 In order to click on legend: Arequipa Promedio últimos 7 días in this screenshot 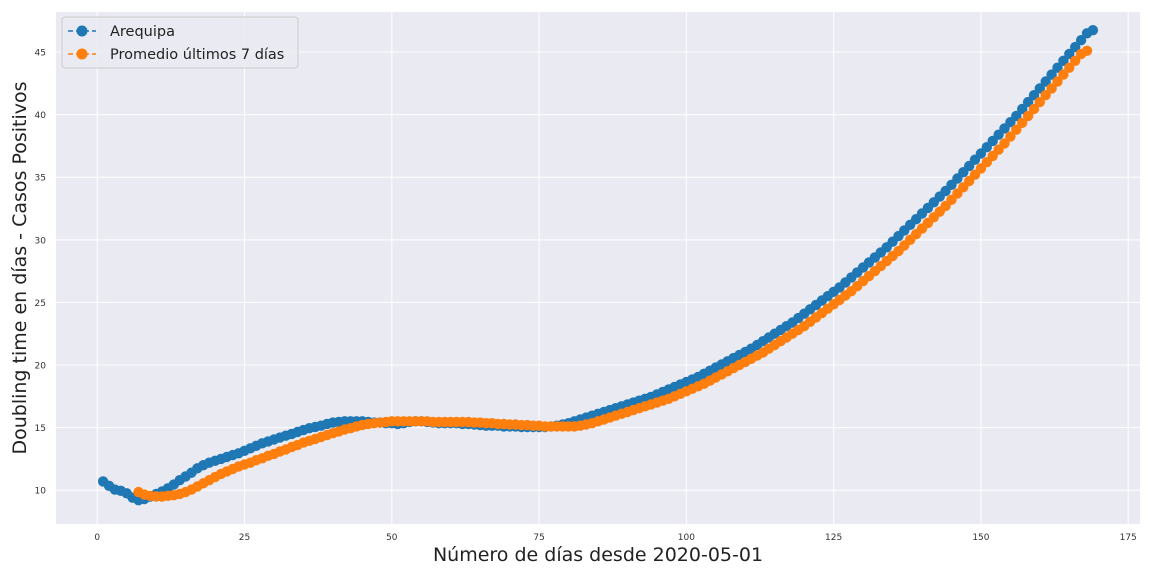, I will do `click(180, 42)`.